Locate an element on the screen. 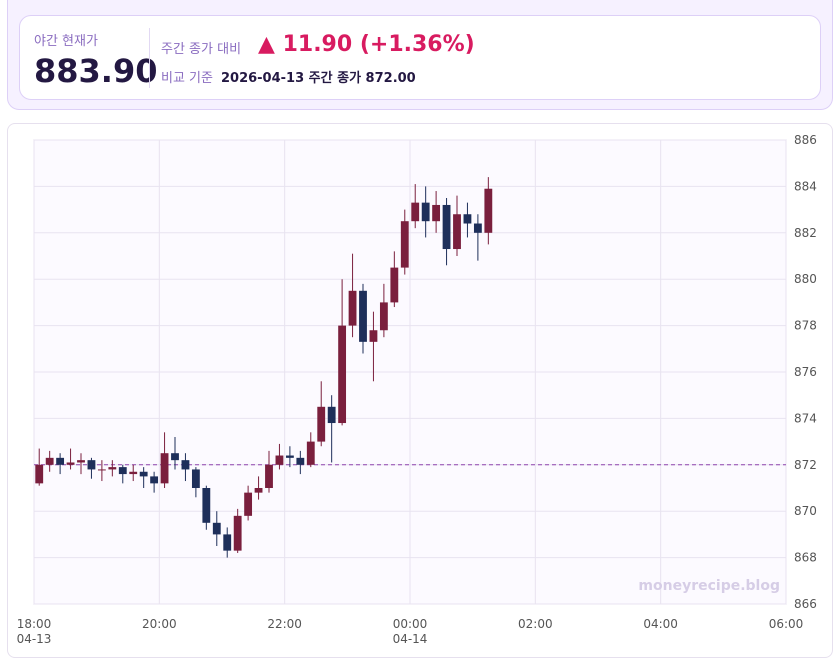  x-tick-label: 02:00 is located at coordinates (535, 624).